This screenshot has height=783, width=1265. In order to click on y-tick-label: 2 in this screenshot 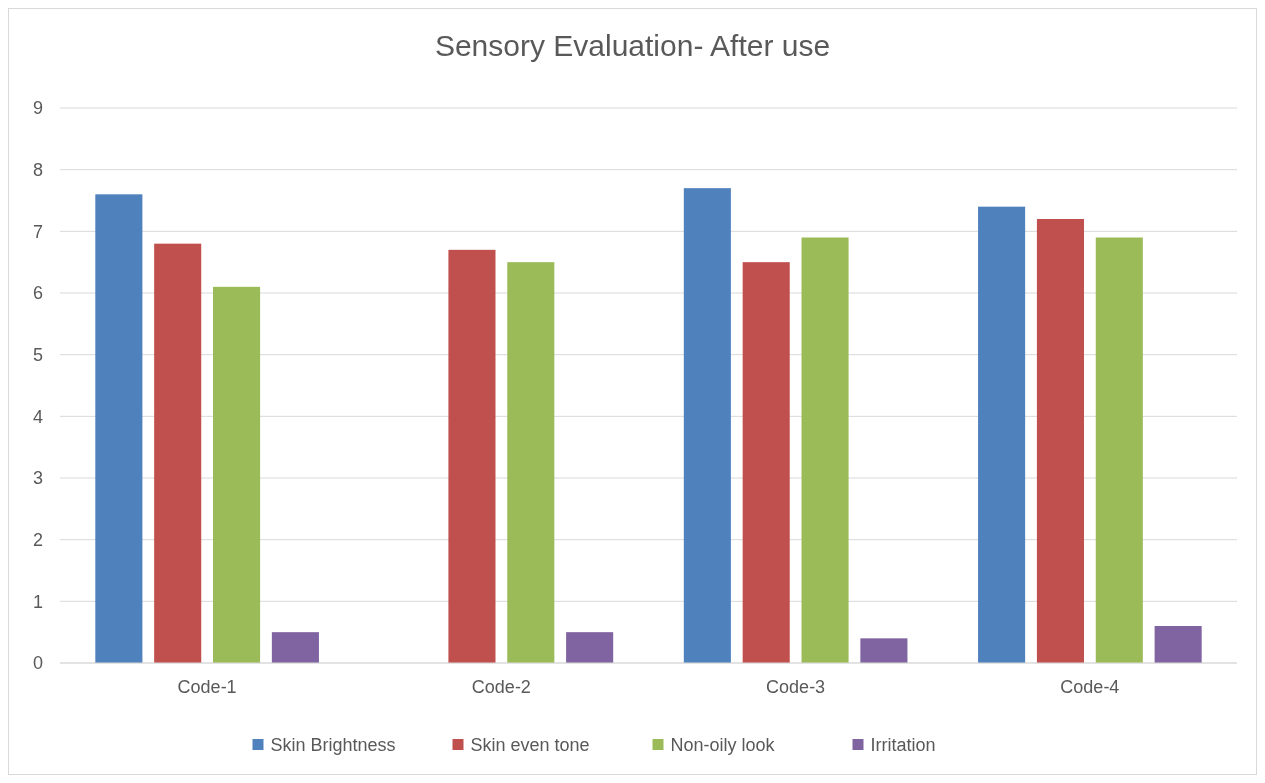, I will do `click(38, 539)`.